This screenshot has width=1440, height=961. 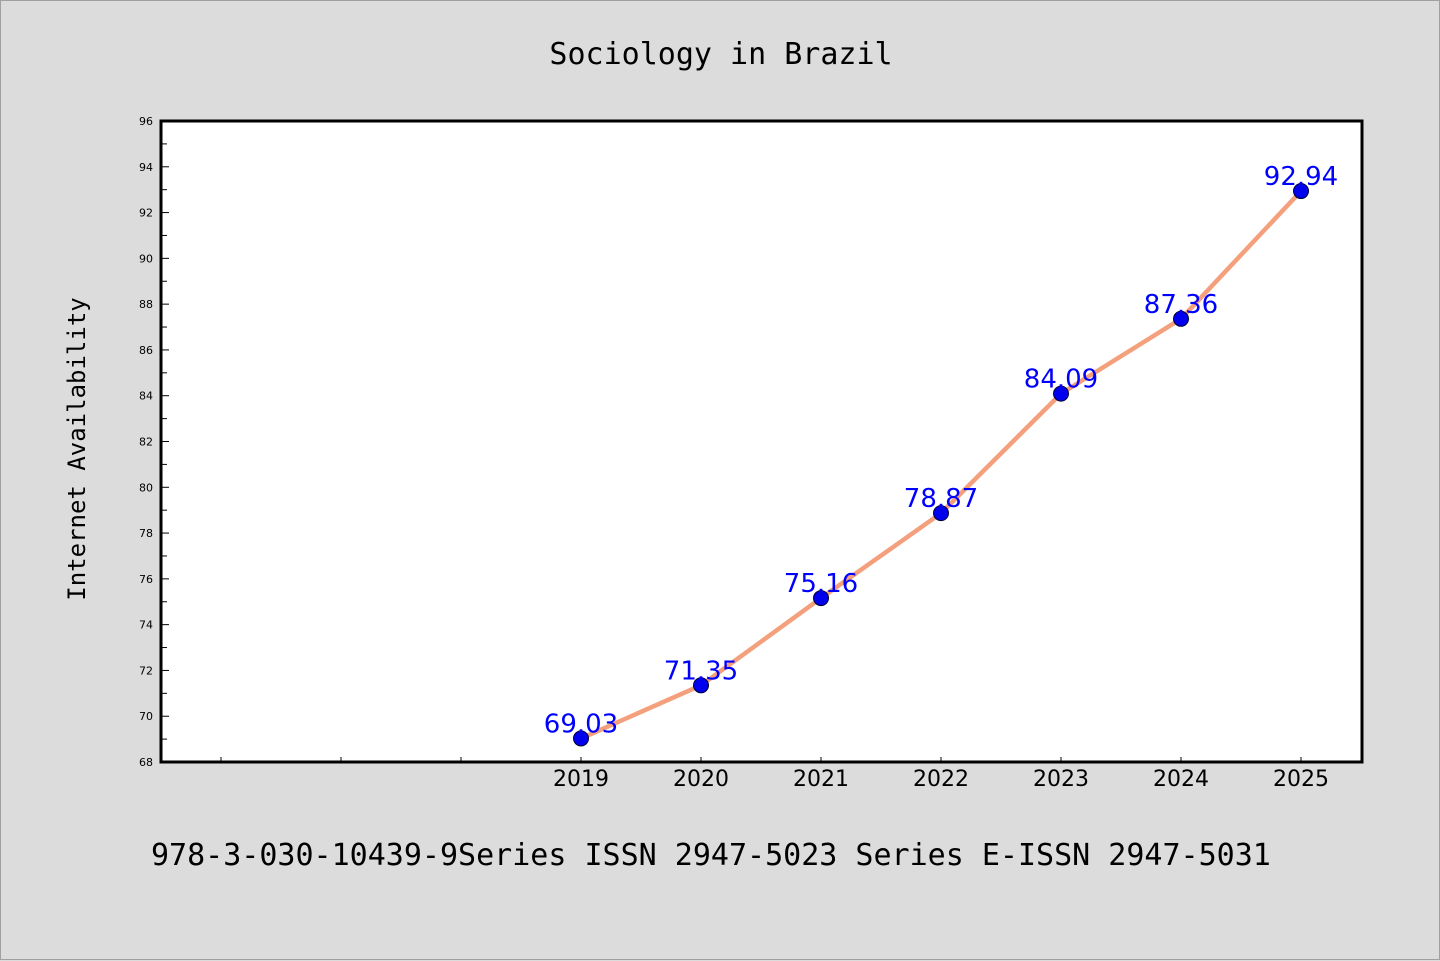 I want to click on data-label: 87.36, so click(x=1181, y=305).